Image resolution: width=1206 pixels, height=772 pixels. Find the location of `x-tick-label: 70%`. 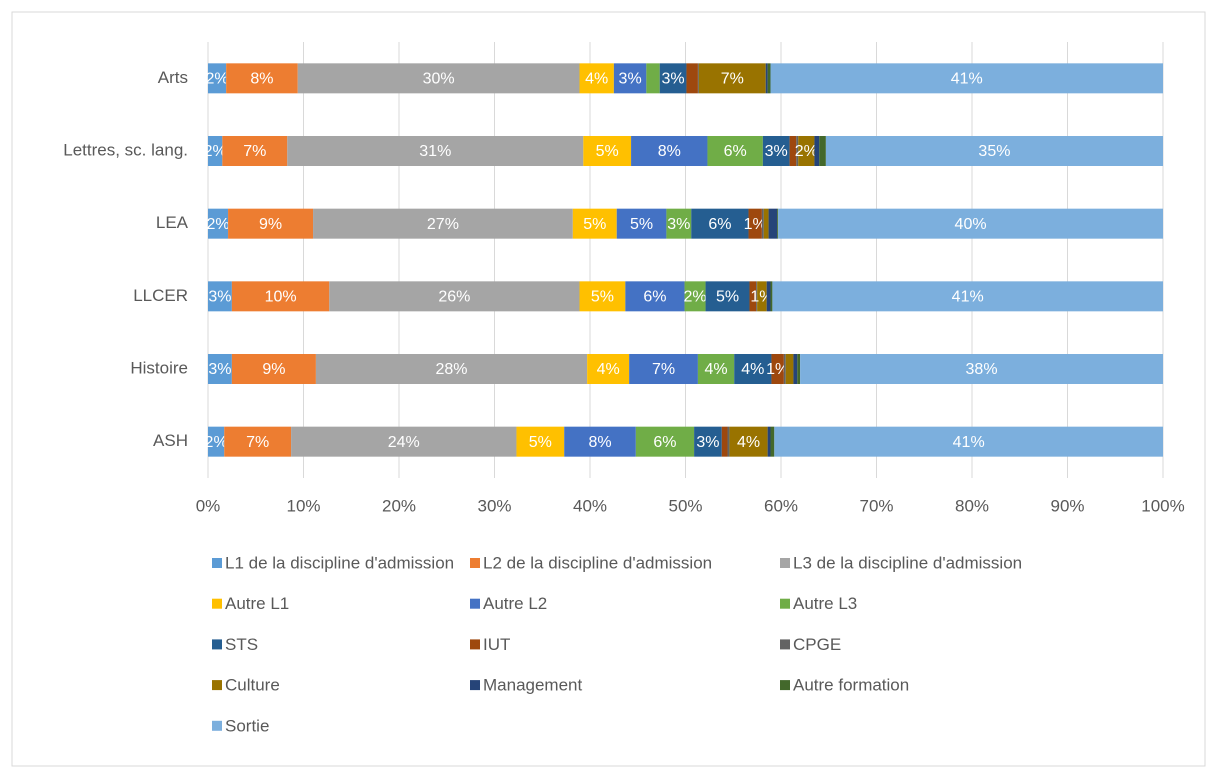

x-tick-label: 70% is located at coordinates (876, 505).